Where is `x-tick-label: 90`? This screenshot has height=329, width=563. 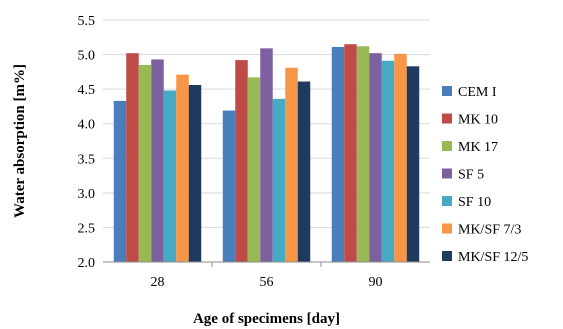
x-tick-label: 90 is located at coordinates (376, 282).